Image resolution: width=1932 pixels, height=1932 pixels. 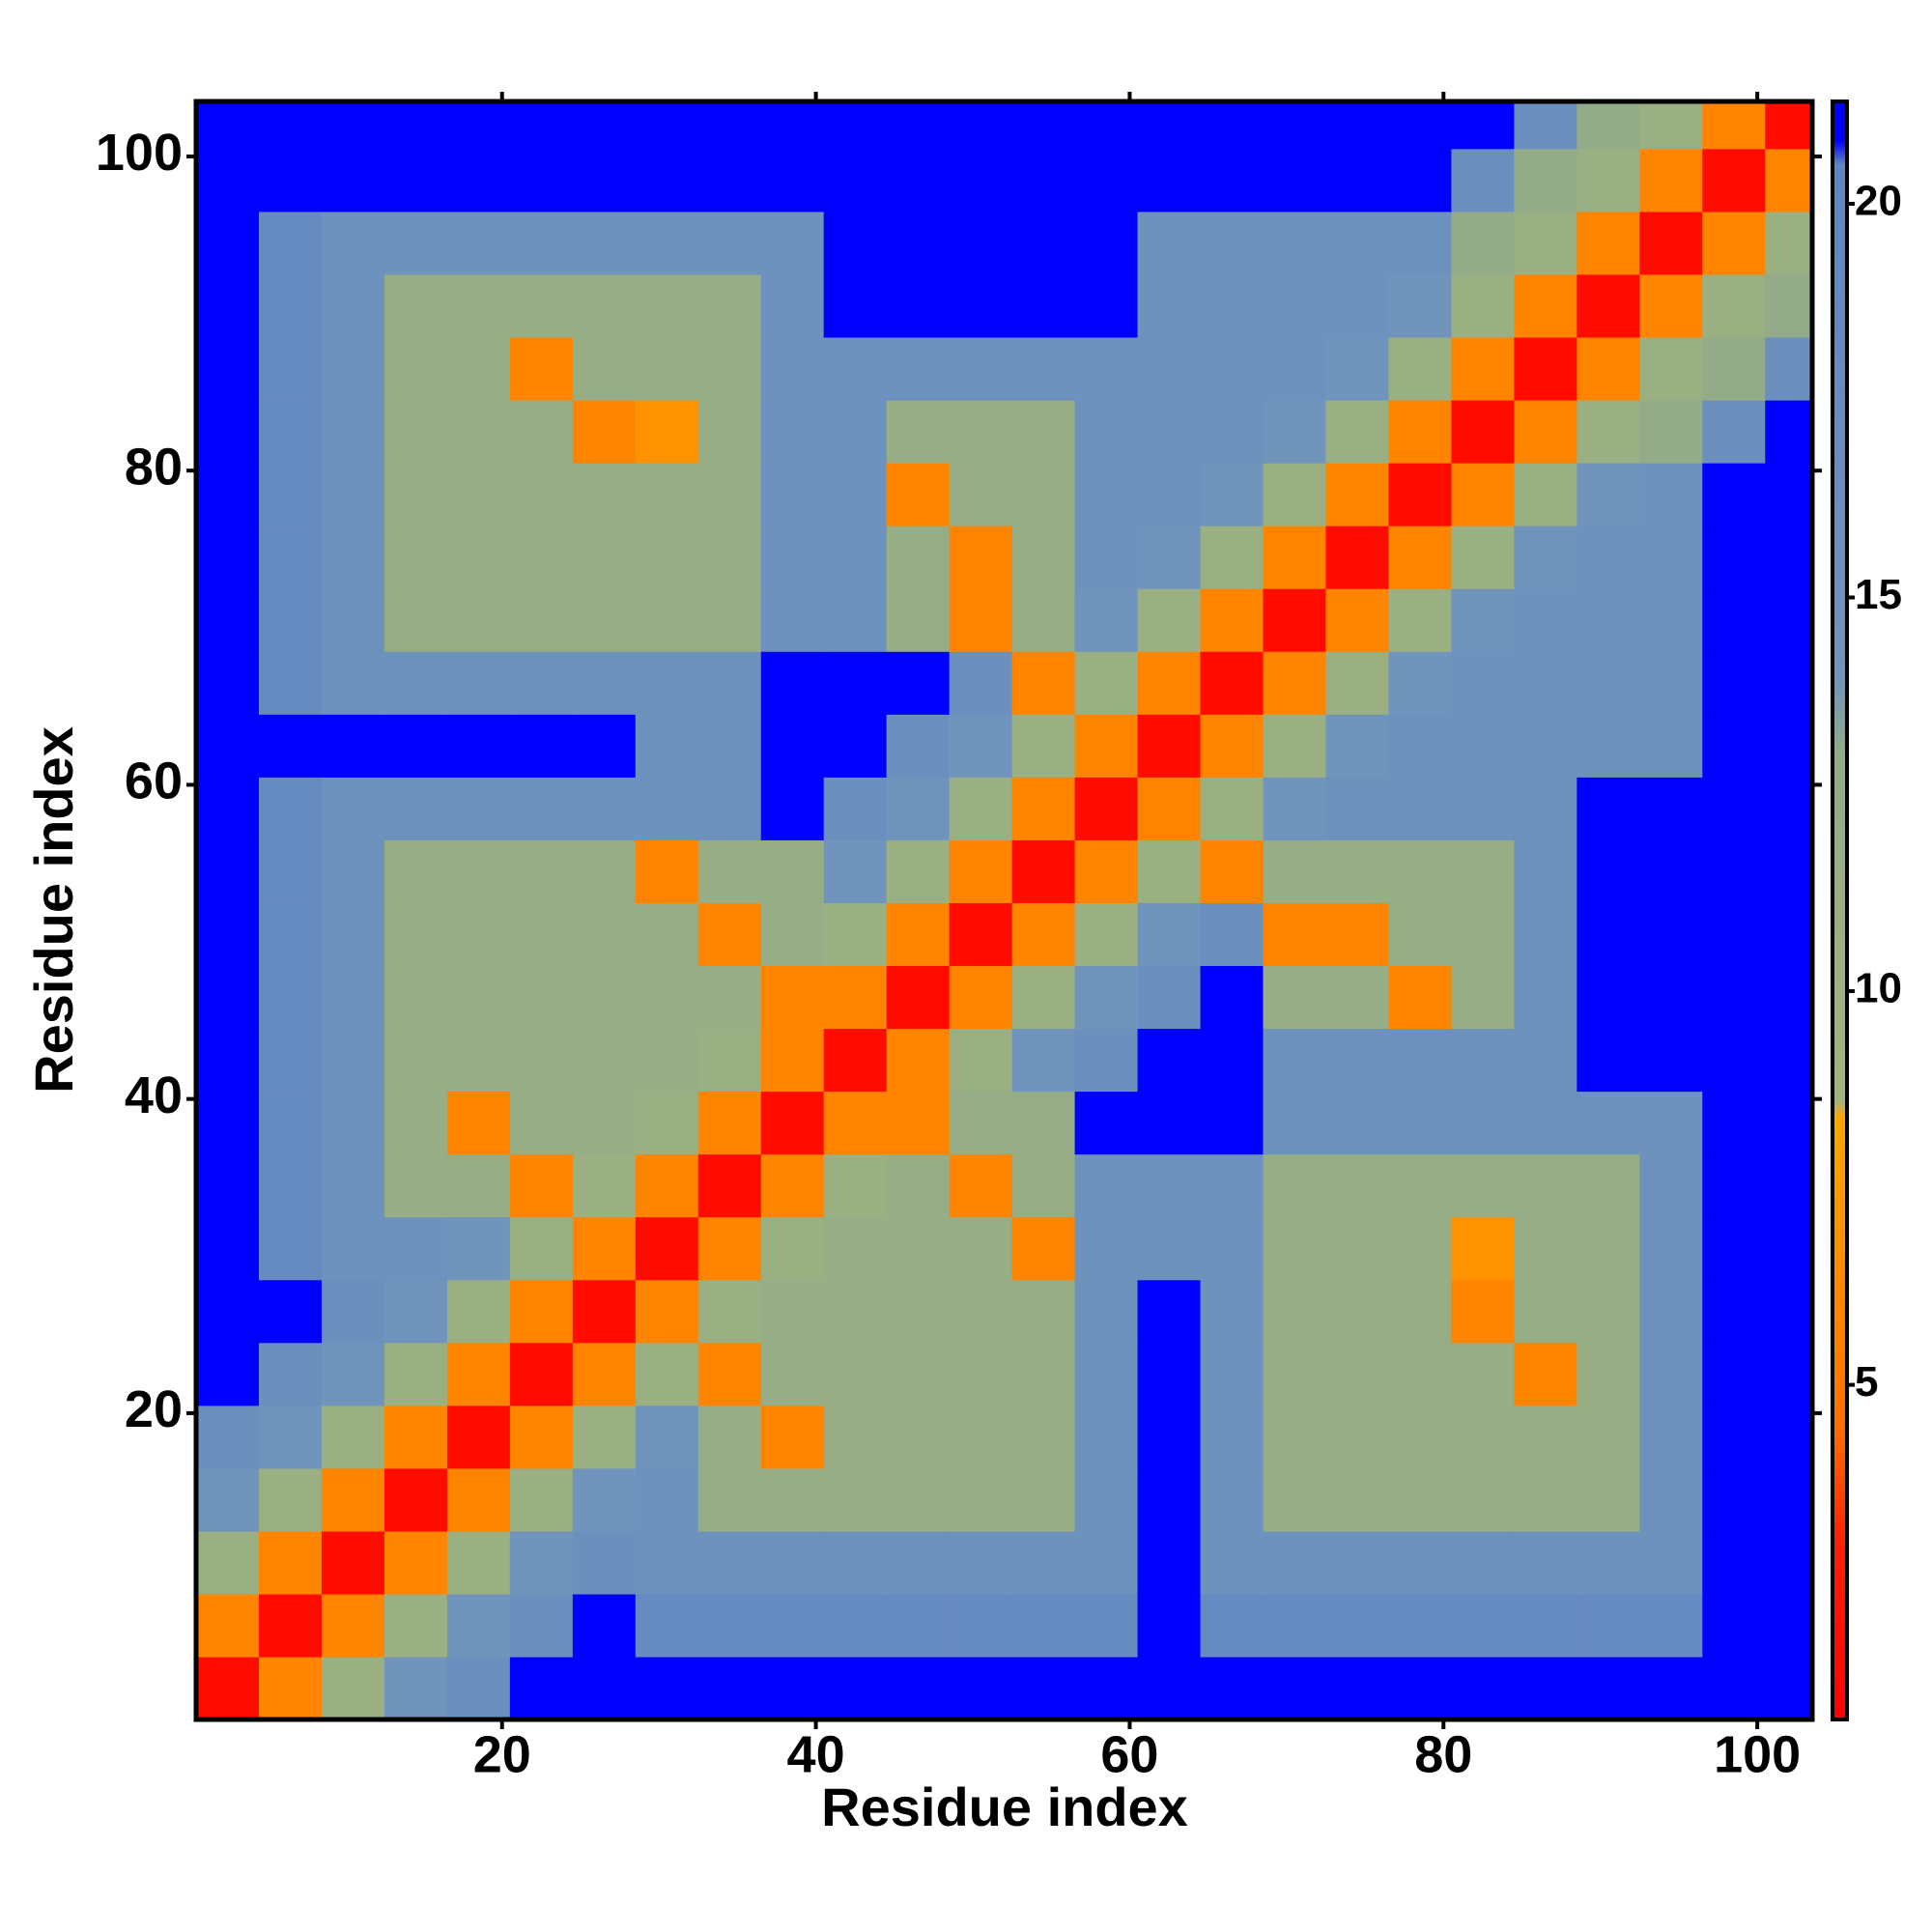 I want to click on y-tick-label: 80, so click(x=154, y=467).